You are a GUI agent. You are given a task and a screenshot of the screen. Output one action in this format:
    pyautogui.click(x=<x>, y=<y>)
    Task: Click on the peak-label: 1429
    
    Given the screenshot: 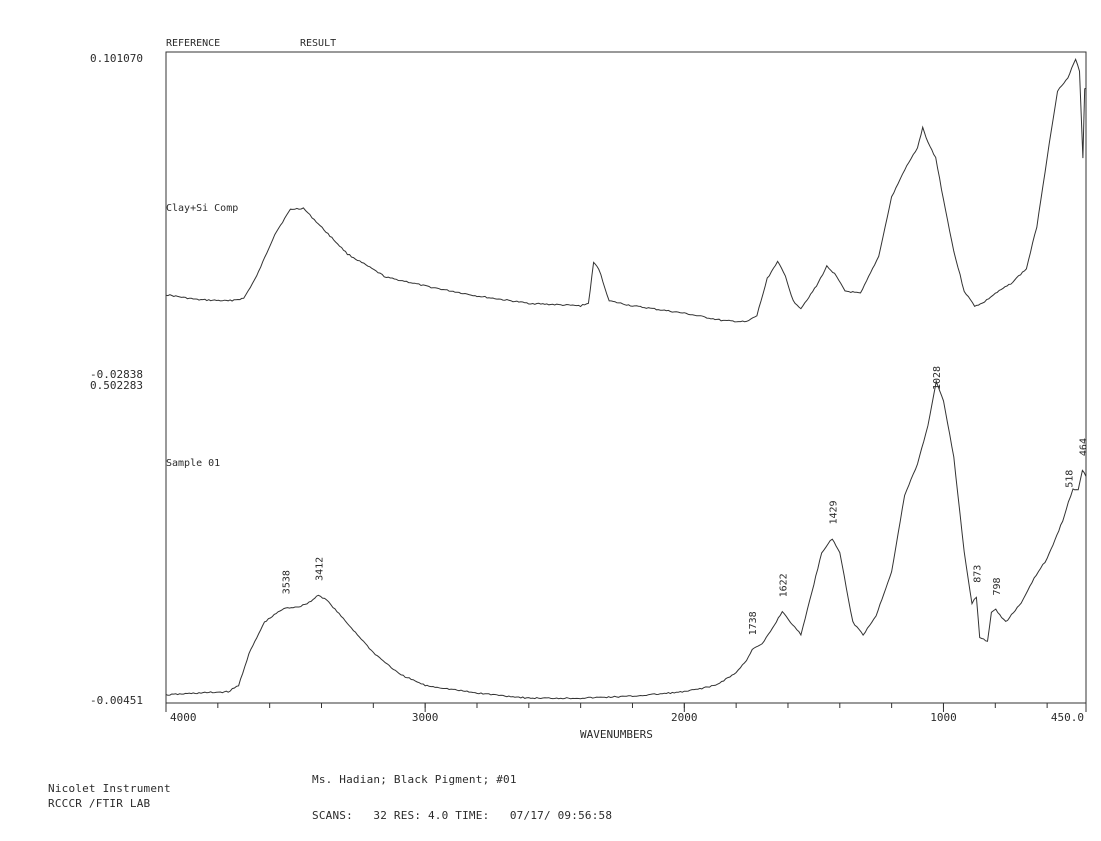 What is the action you would take?
    pyautogui.click(x=833, y=512)
    